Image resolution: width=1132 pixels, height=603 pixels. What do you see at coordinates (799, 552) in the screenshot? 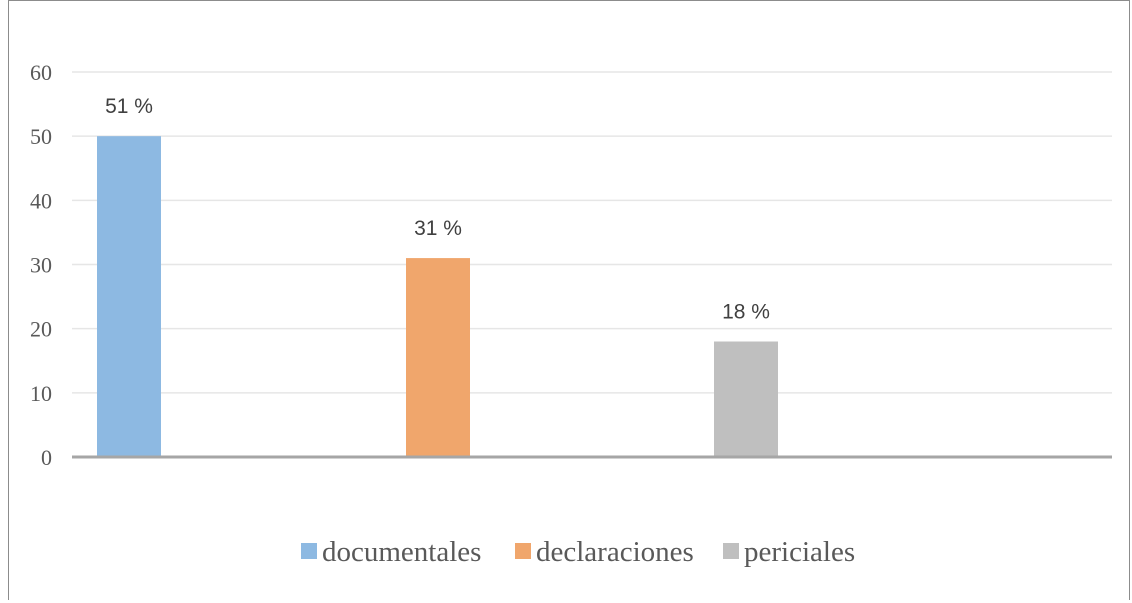
I see `legend-label-periciales: periciales` at bounding box center [799, 552].